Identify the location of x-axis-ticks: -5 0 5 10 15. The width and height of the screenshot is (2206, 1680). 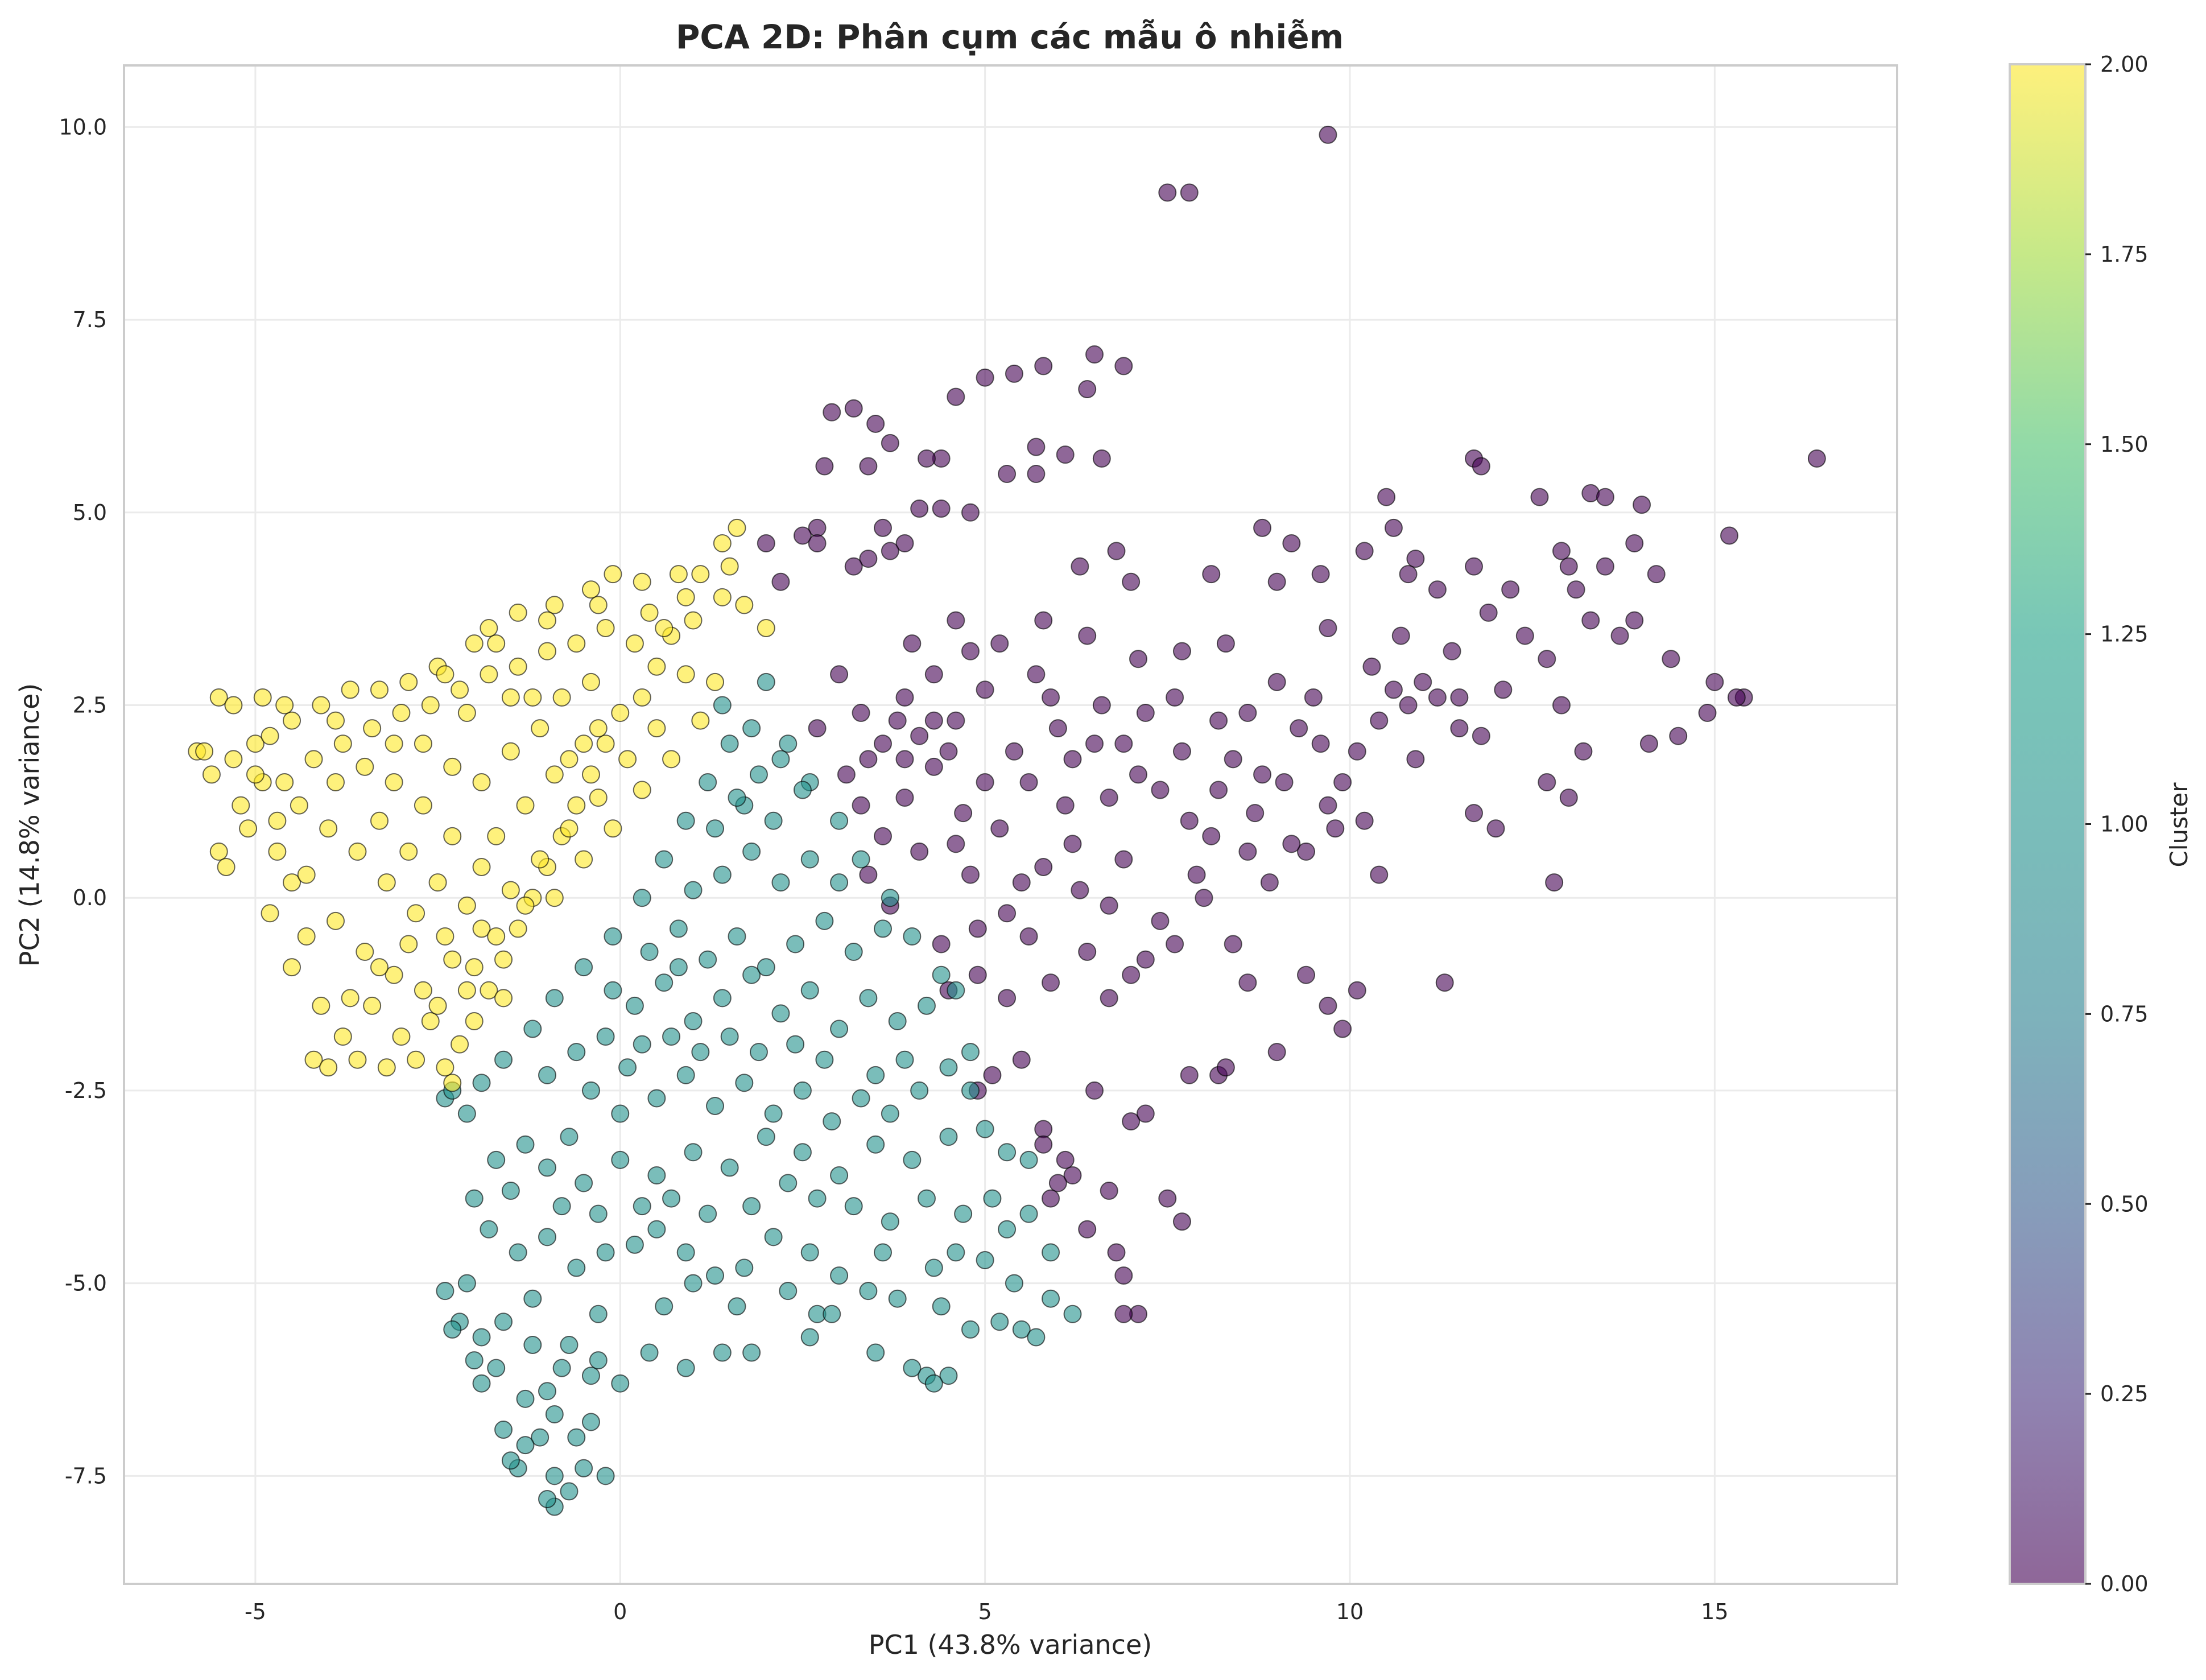
(987, 1611).